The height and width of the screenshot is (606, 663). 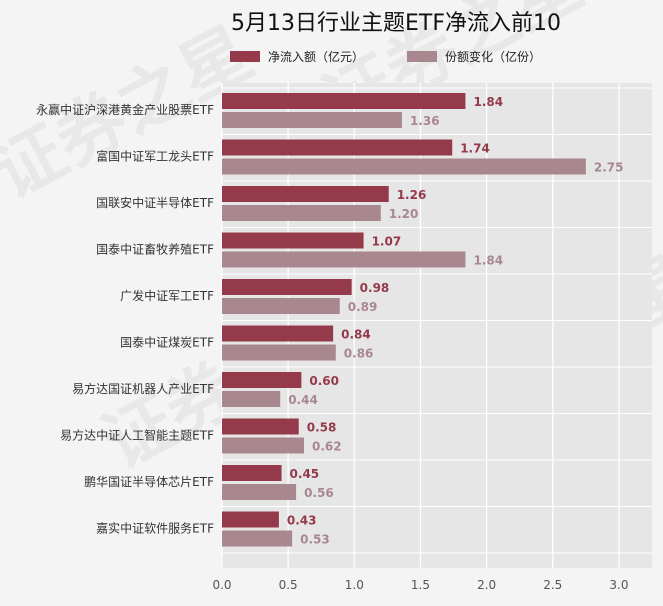 I want to click on x-axis-ticks: 0.0 0.5 1.0 1.5 2.0 2.5 3.0, so click(x=420, y=585).